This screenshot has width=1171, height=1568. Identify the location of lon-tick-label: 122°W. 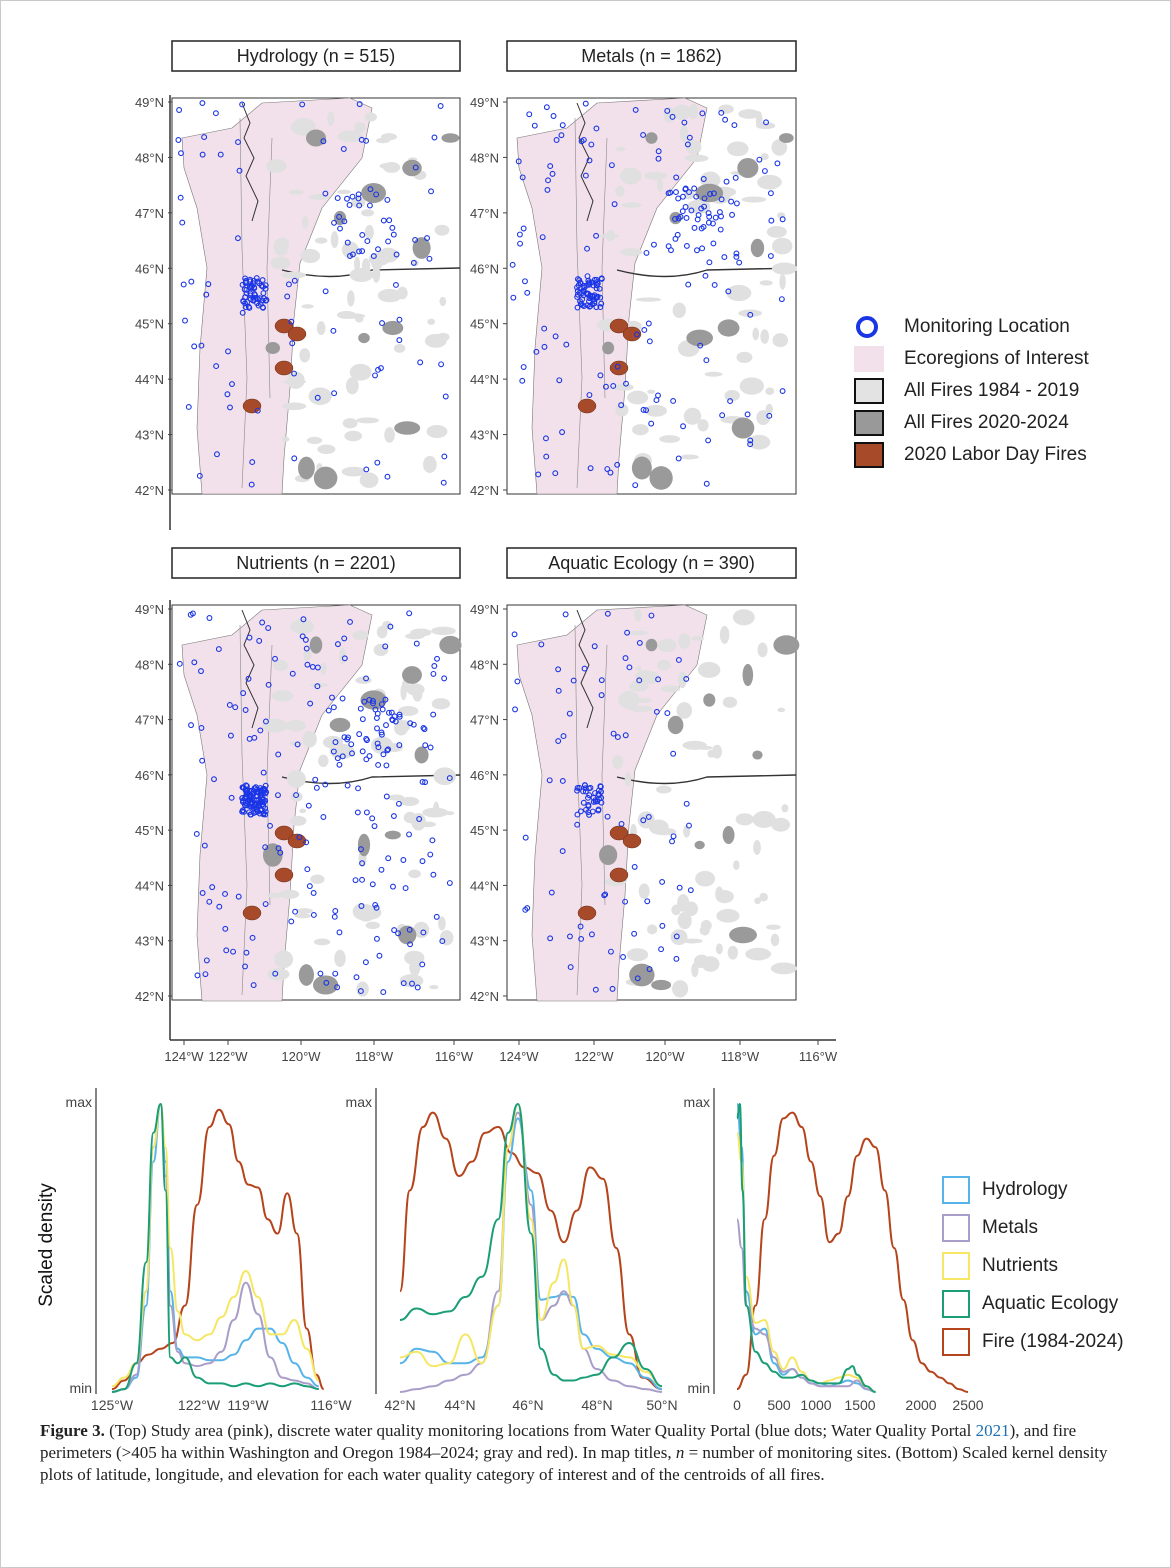
(228, 1056).